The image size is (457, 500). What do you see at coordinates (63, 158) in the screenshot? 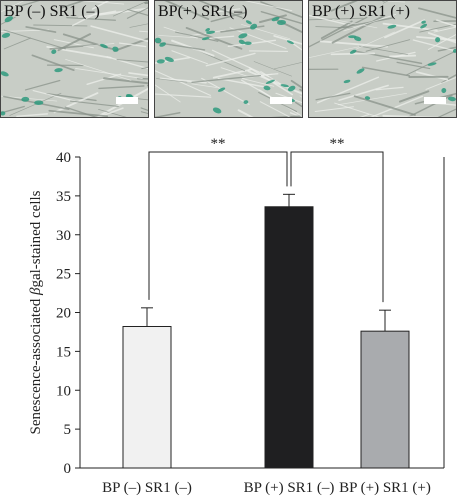
I see `y-tick-label: 40` at bounding box center [63, 158].